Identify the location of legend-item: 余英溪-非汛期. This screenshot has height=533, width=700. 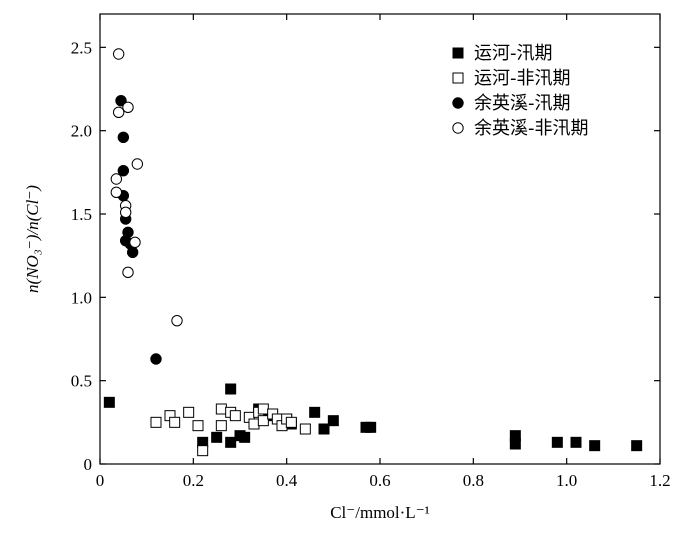
(520, 128).